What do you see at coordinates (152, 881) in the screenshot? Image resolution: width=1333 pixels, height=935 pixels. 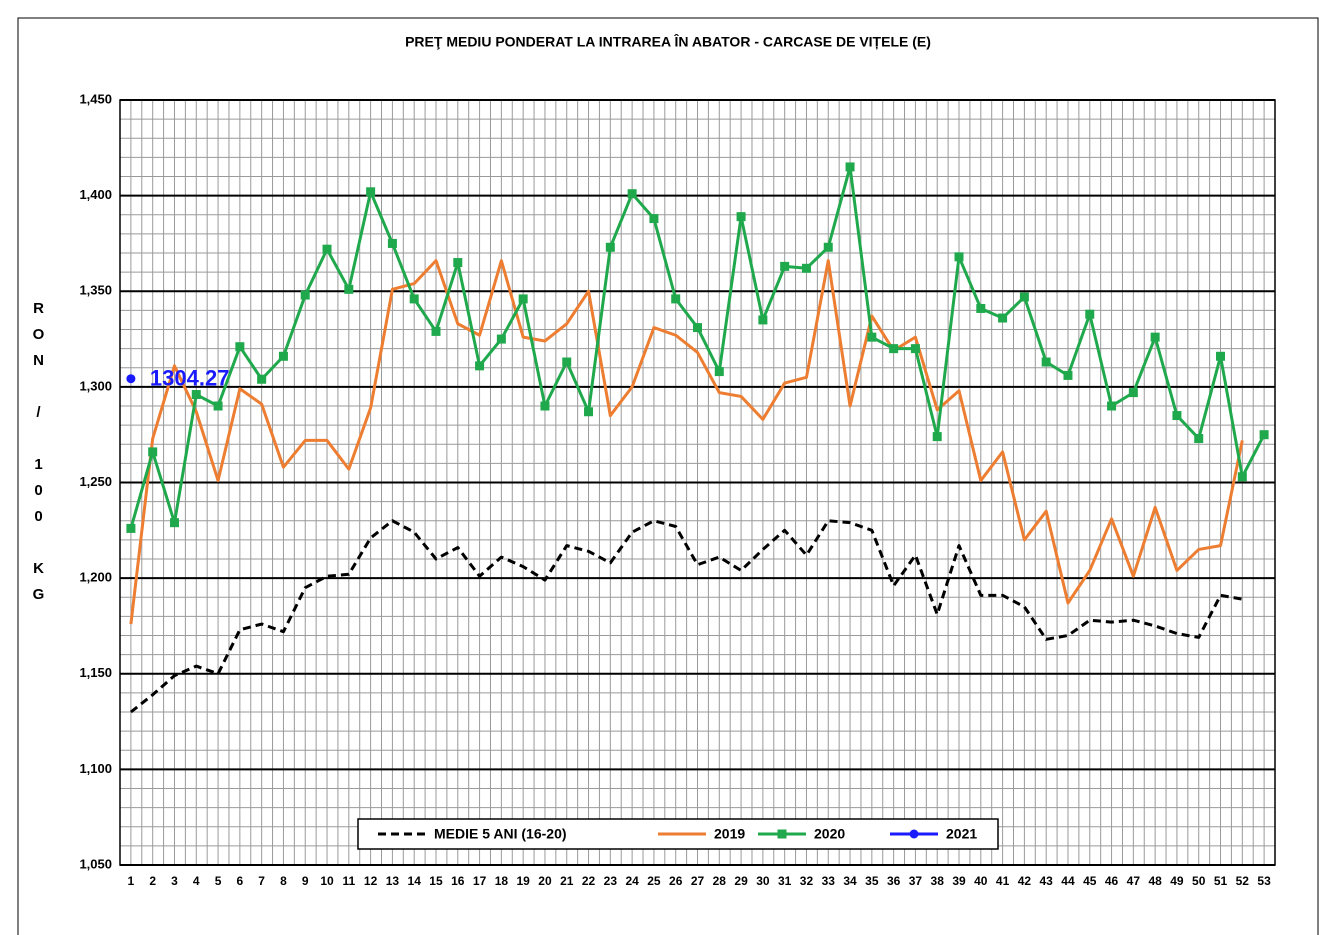 I see `x-tick-label: 2` at bounding box center [152, 881].